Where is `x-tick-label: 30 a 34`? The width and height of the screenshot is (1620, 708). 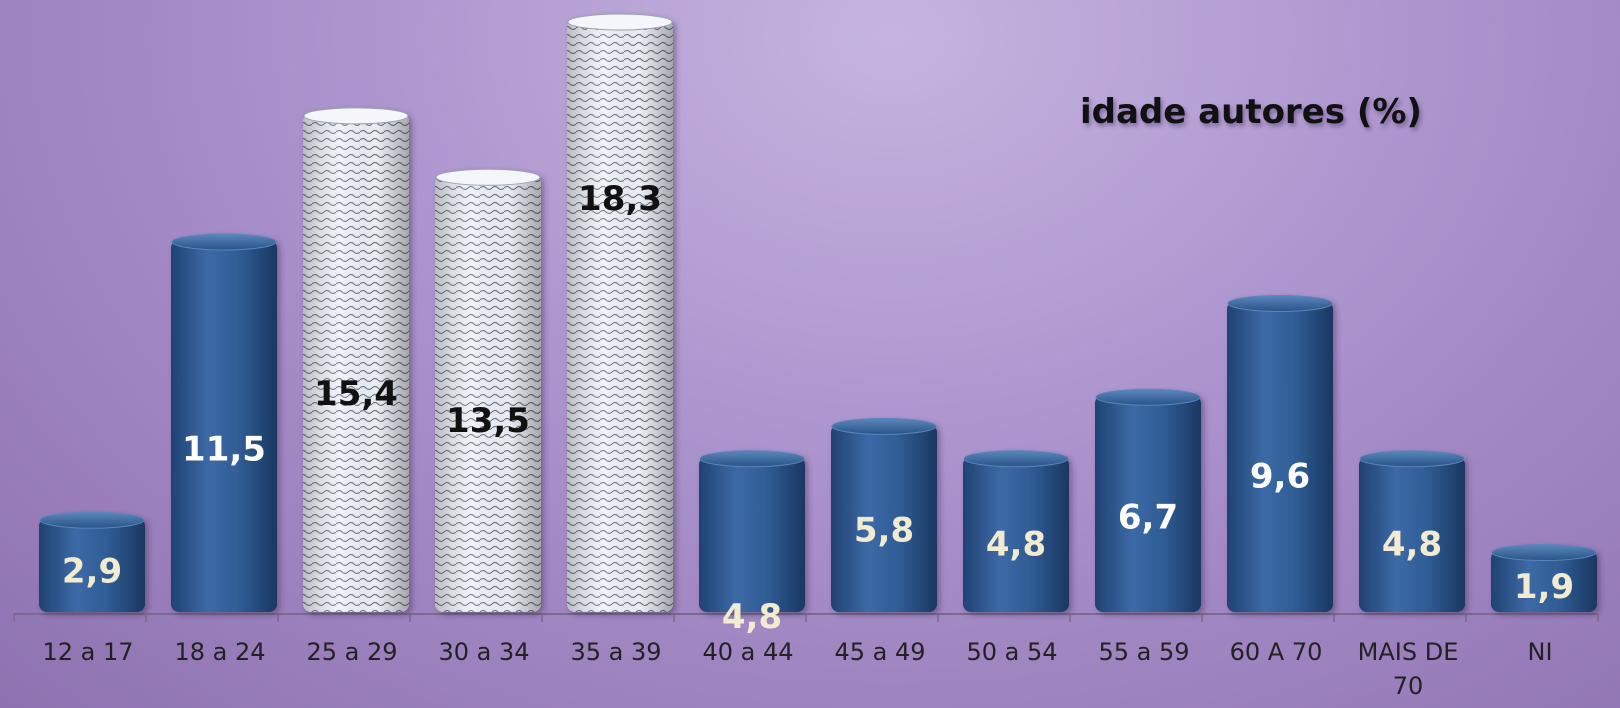
x-tick-label: 30 a 34 is located at coordinates (483, 652).